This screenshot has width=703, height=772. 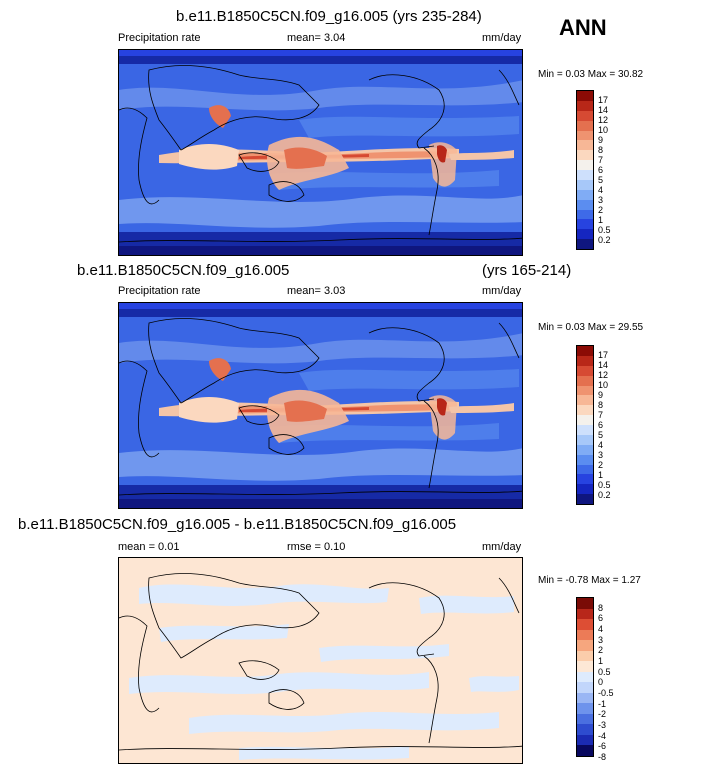 What do you see at coordinates (316, 291) in the screenshot?
I see `panel-2-mean: mean= 3.03` at bounding box center [316, 291].